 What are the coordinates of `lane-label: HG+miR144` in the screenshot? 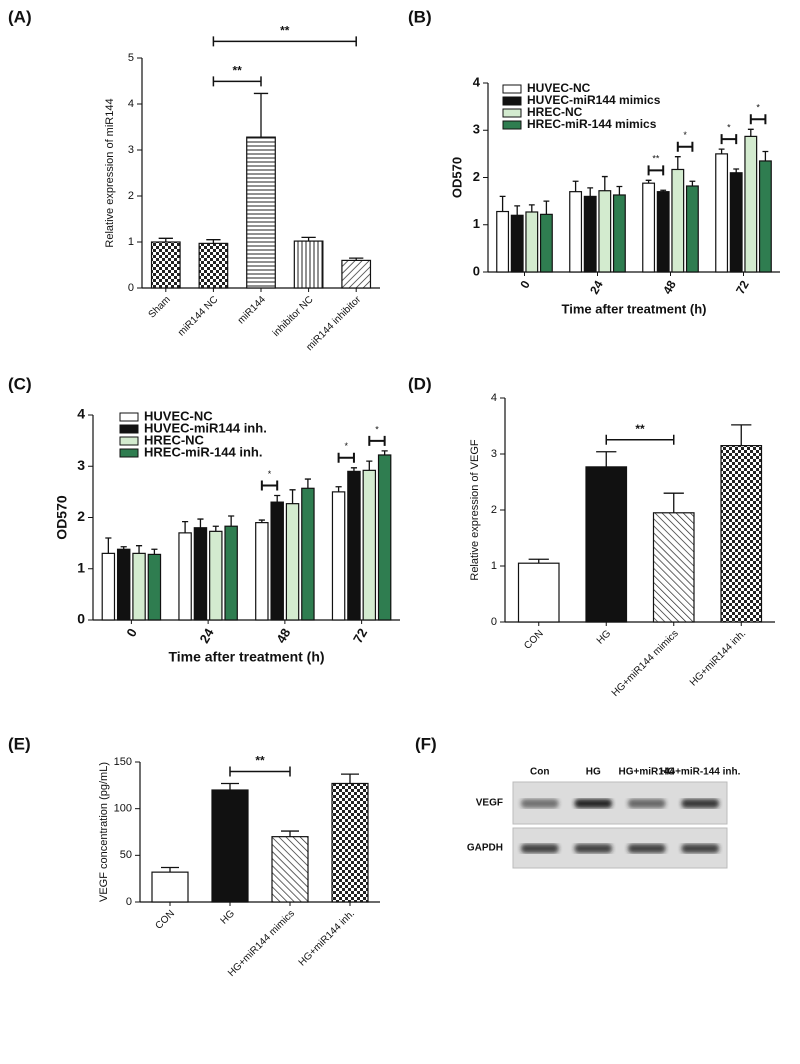 It's located at (647, 772).